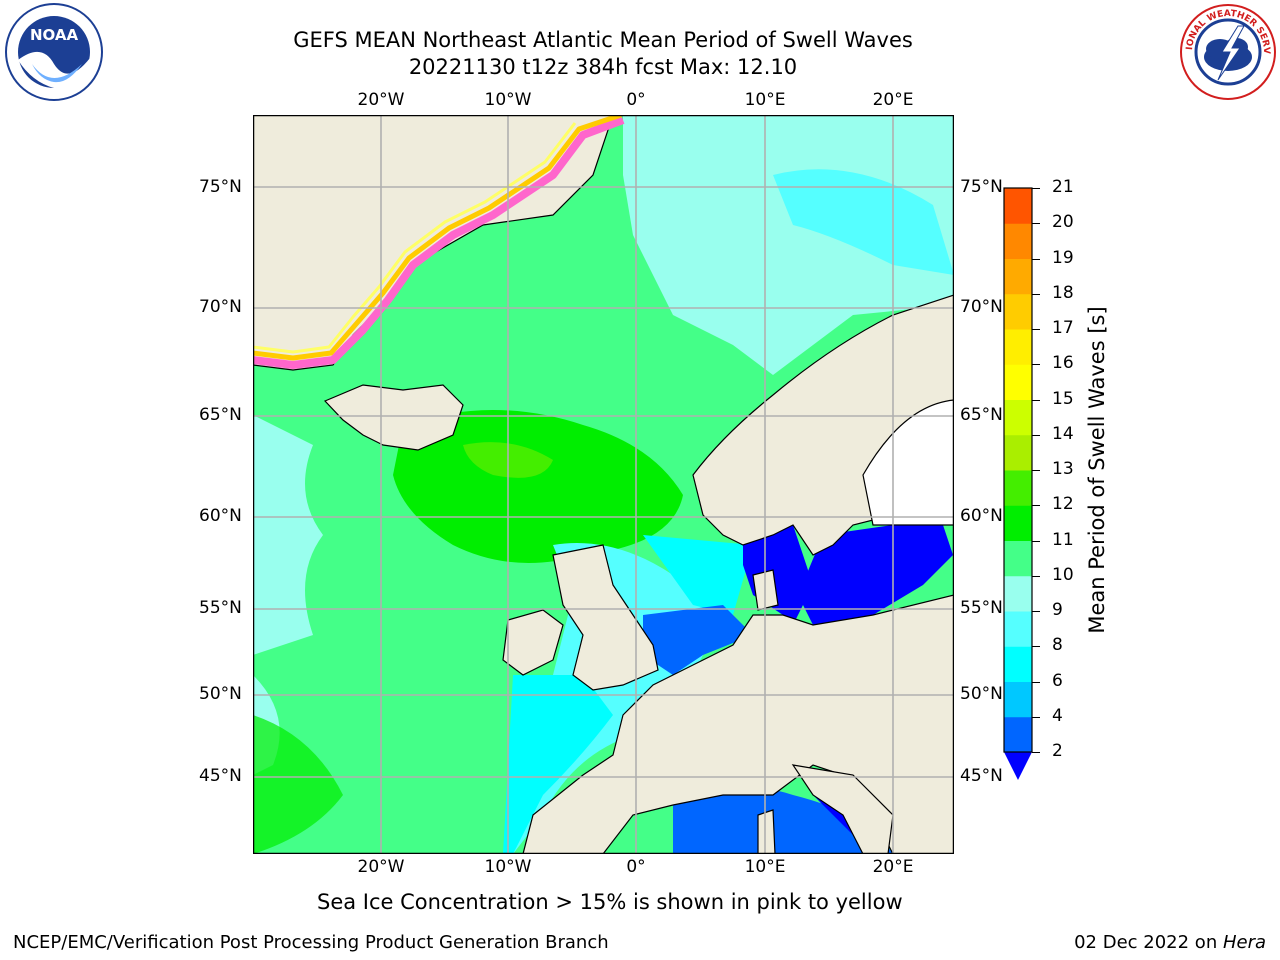 The width and height of the screenshot is (1280, 960). Describe the element at coordinates (1063, 504) in the screenshot. I see `colorbar-tick-label: 12` at that location.